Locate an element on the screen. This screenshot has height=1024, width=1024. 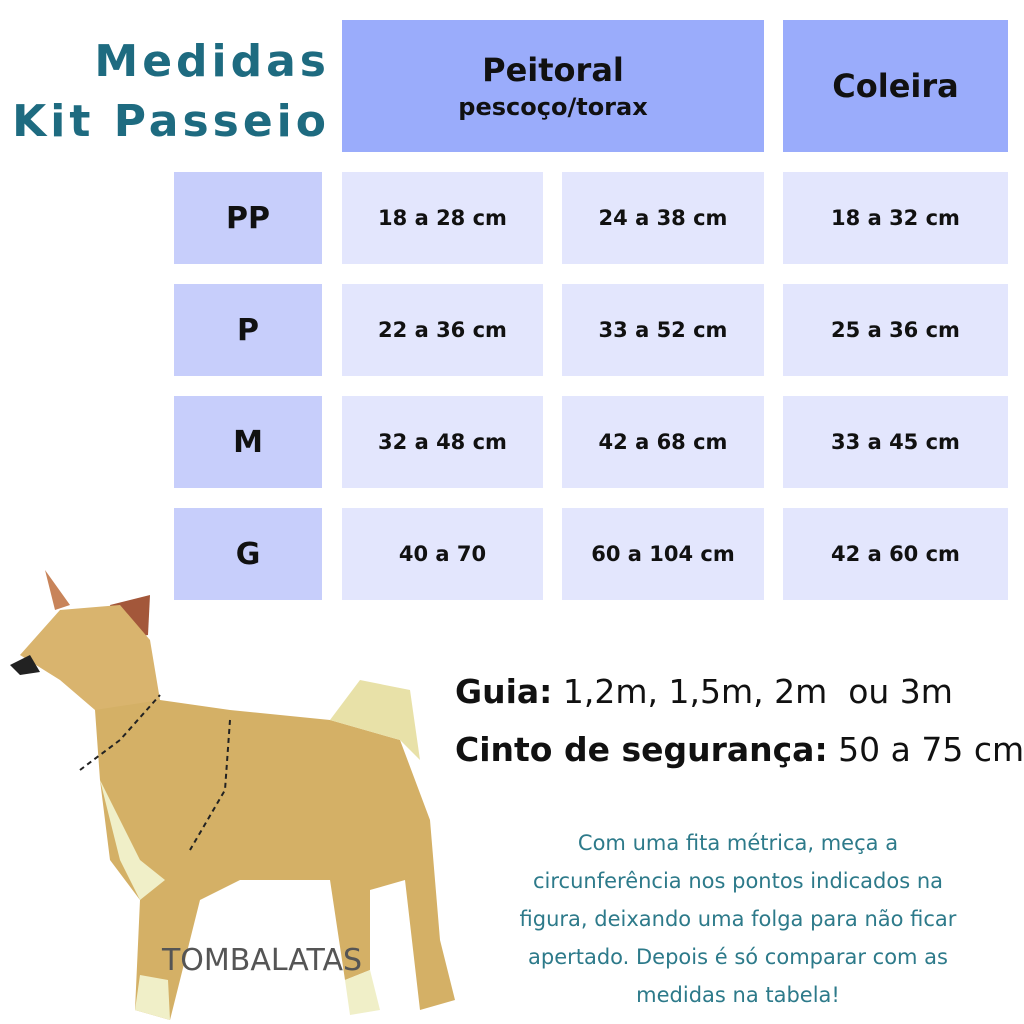
size-value: 42 a 68 cm is located at coordinates (663, 442).